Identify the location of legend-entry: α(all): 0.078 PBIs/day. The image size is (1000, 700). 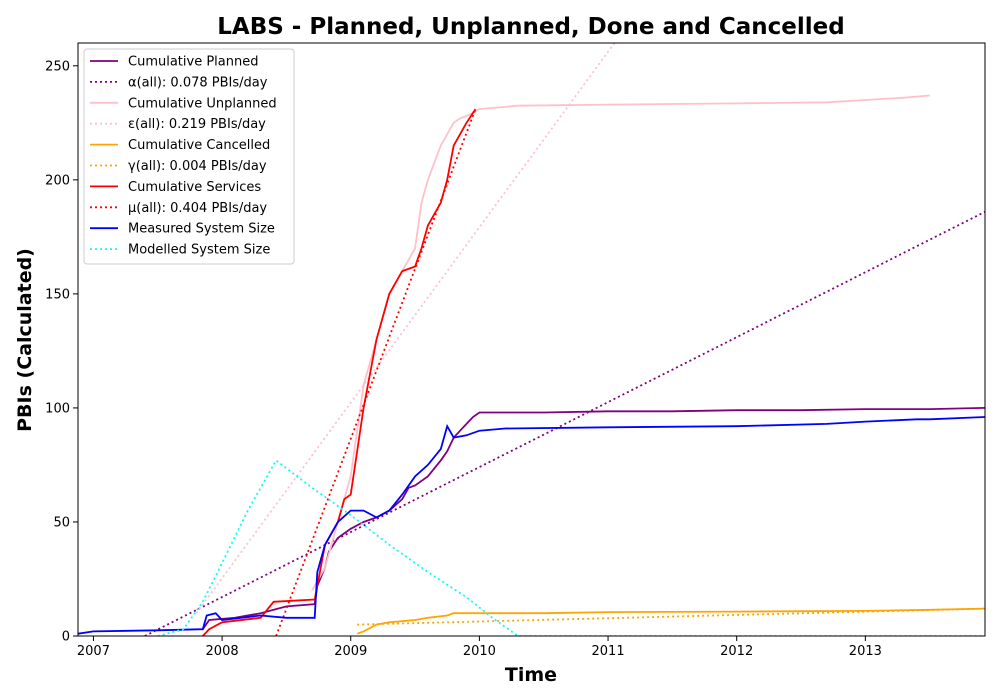
(198, 82).